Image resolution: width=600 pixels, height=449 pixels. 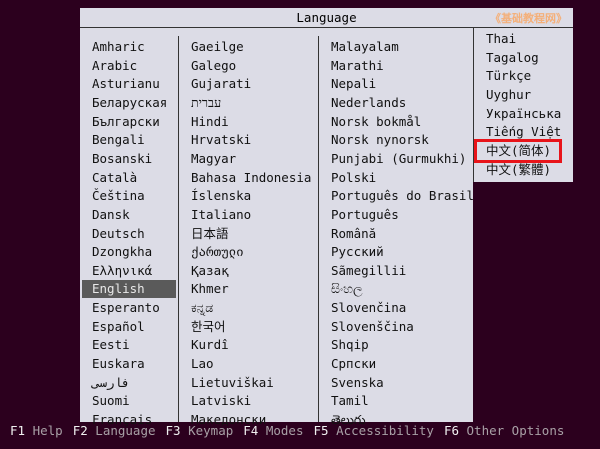 I want to click on language-option: Dzongkha, so click(x=122, y=252).